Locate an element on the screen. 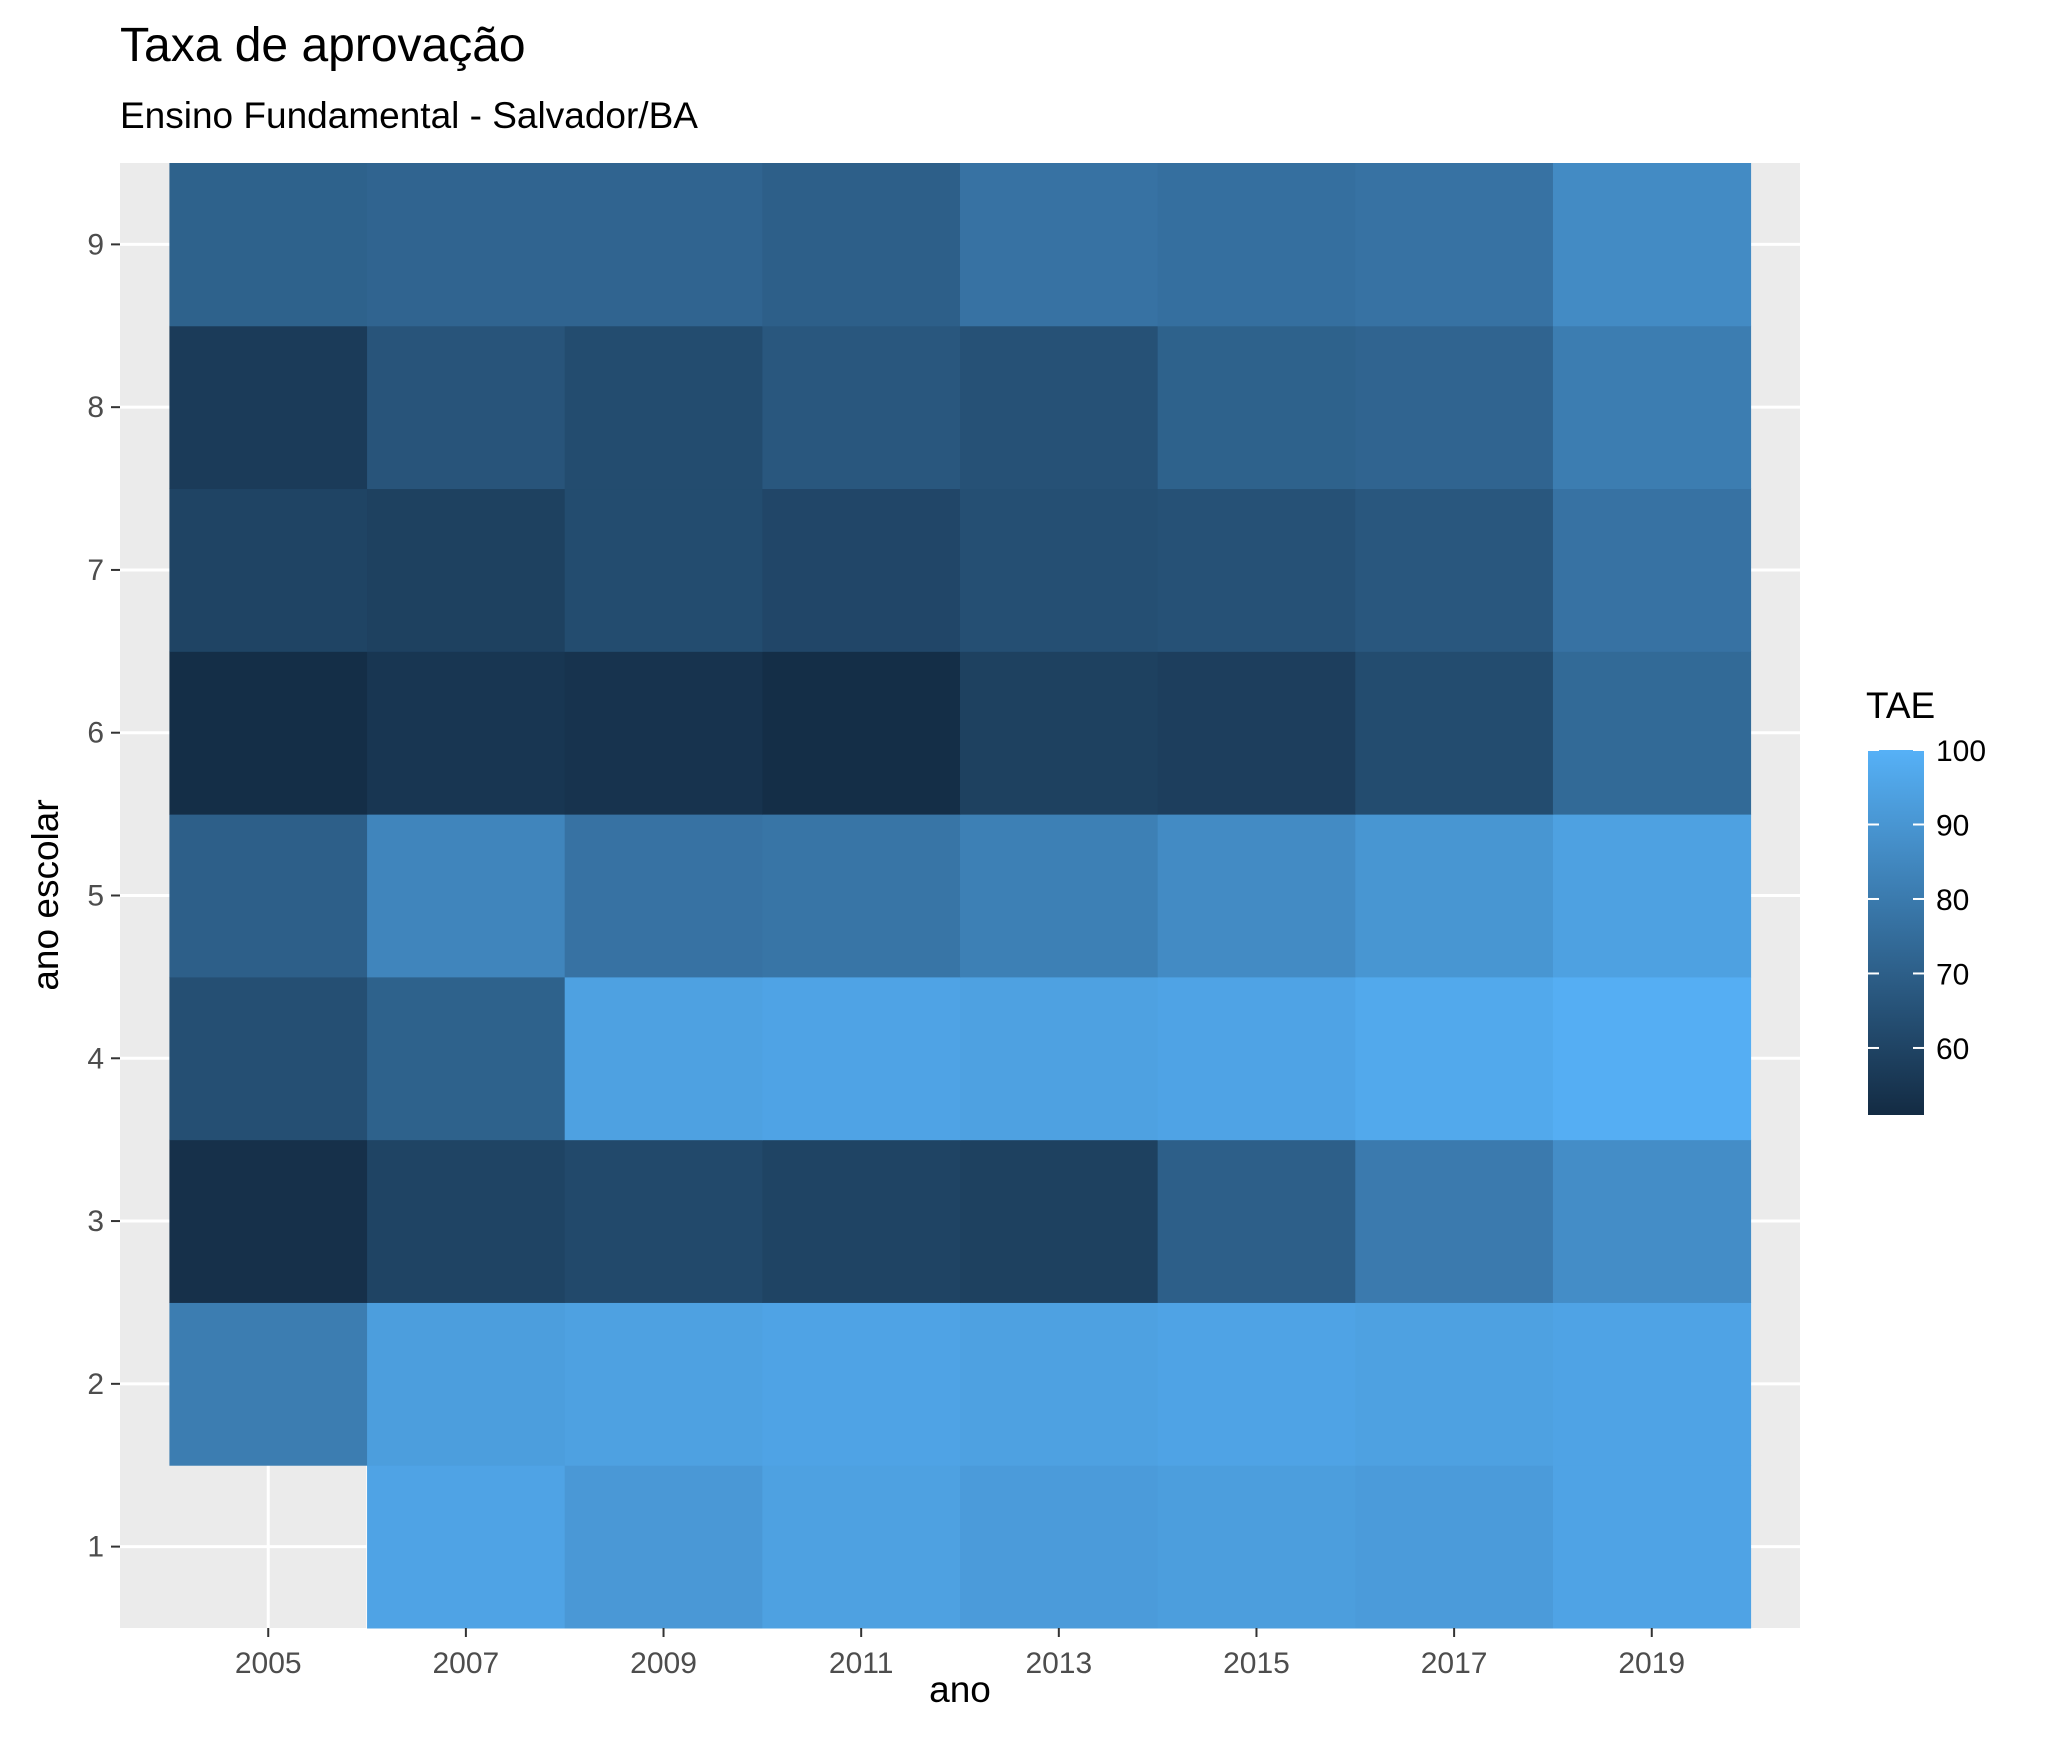 This screenshot has width=2049, height=1746. y-tick-label: 7 is located at coordinates (95, 570).